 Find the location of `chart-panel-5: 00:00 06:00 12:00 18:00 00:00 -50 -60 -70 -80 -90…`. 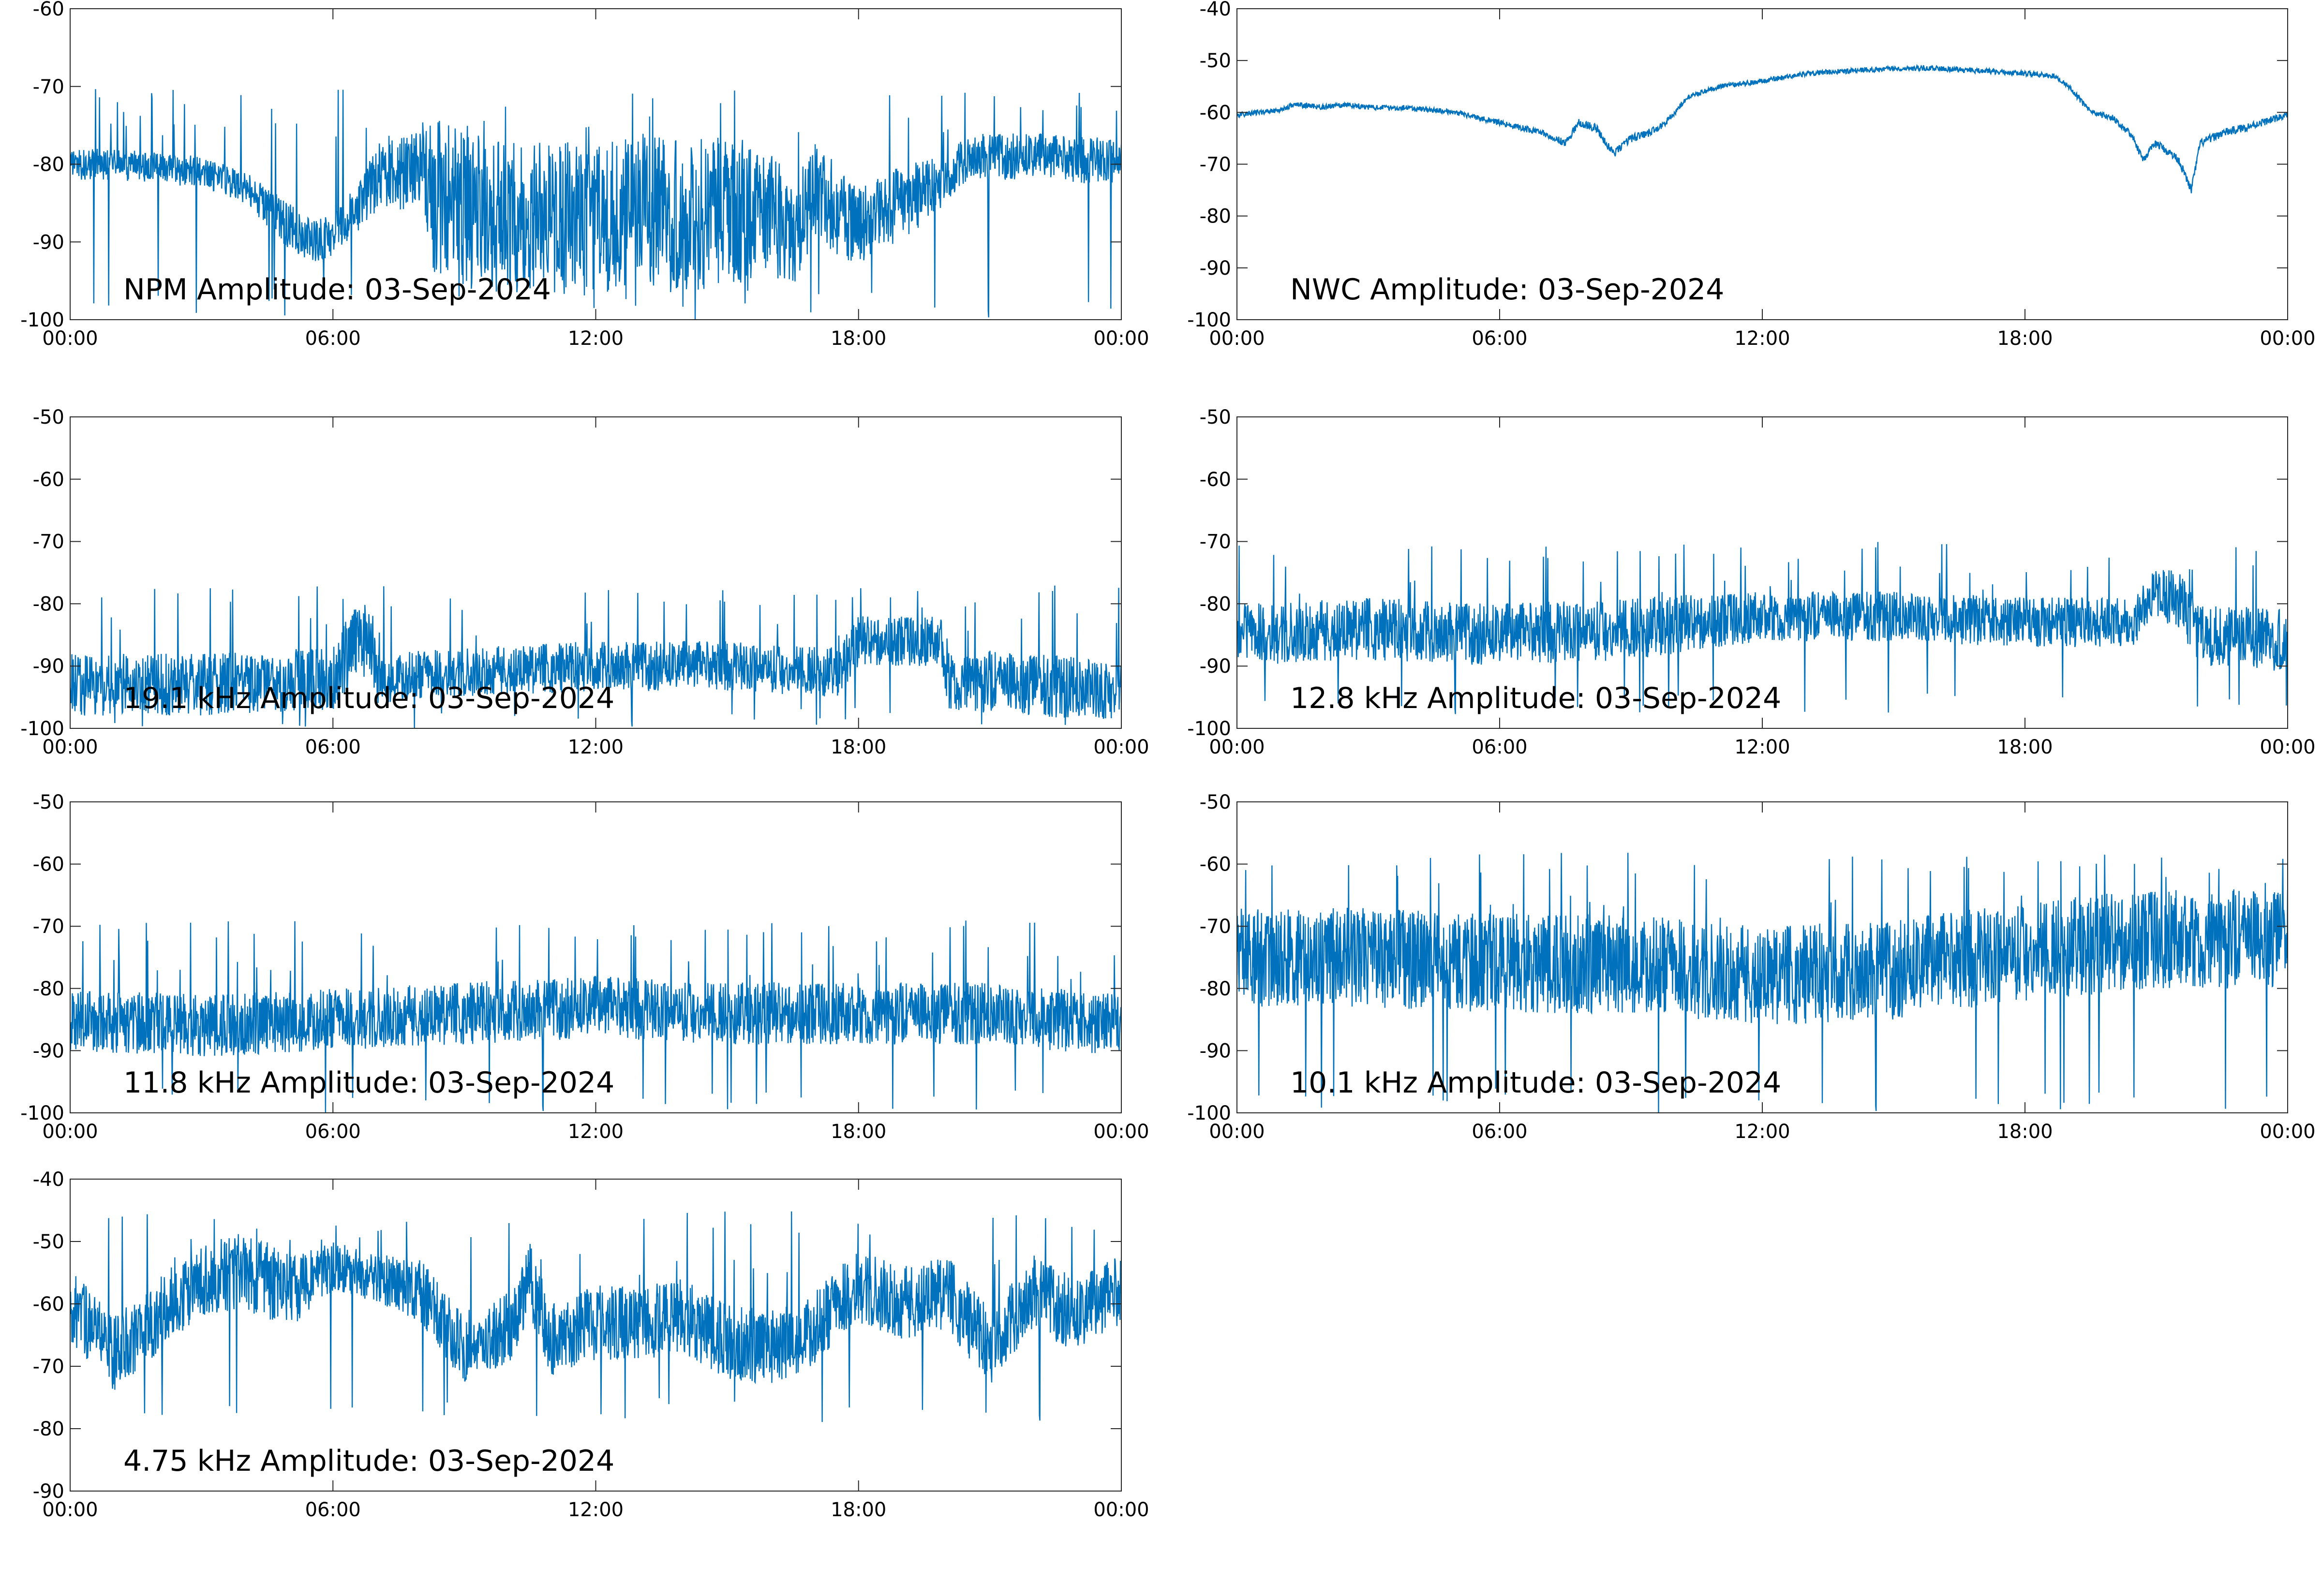

chart-panel-5: 00:00 06:00 12:00 18:00 00:00 -50 -60 -70 -80 -90… is located at coordinates (584, 967).